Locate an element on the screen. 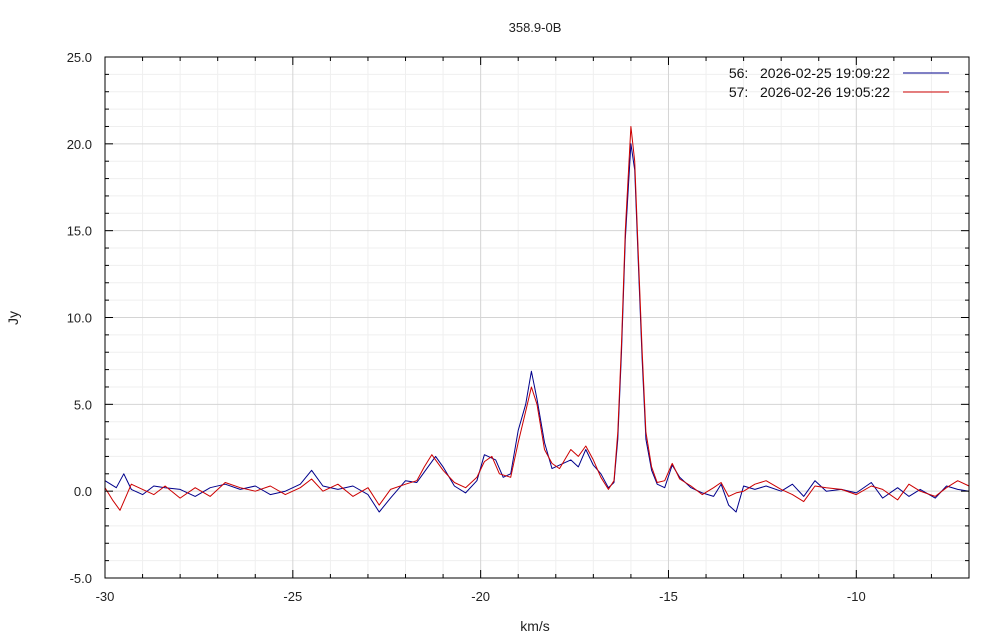 The width and height of the screenshot is (1000, 640). x-tick-label: -10 is located at coordinates (856, 596).